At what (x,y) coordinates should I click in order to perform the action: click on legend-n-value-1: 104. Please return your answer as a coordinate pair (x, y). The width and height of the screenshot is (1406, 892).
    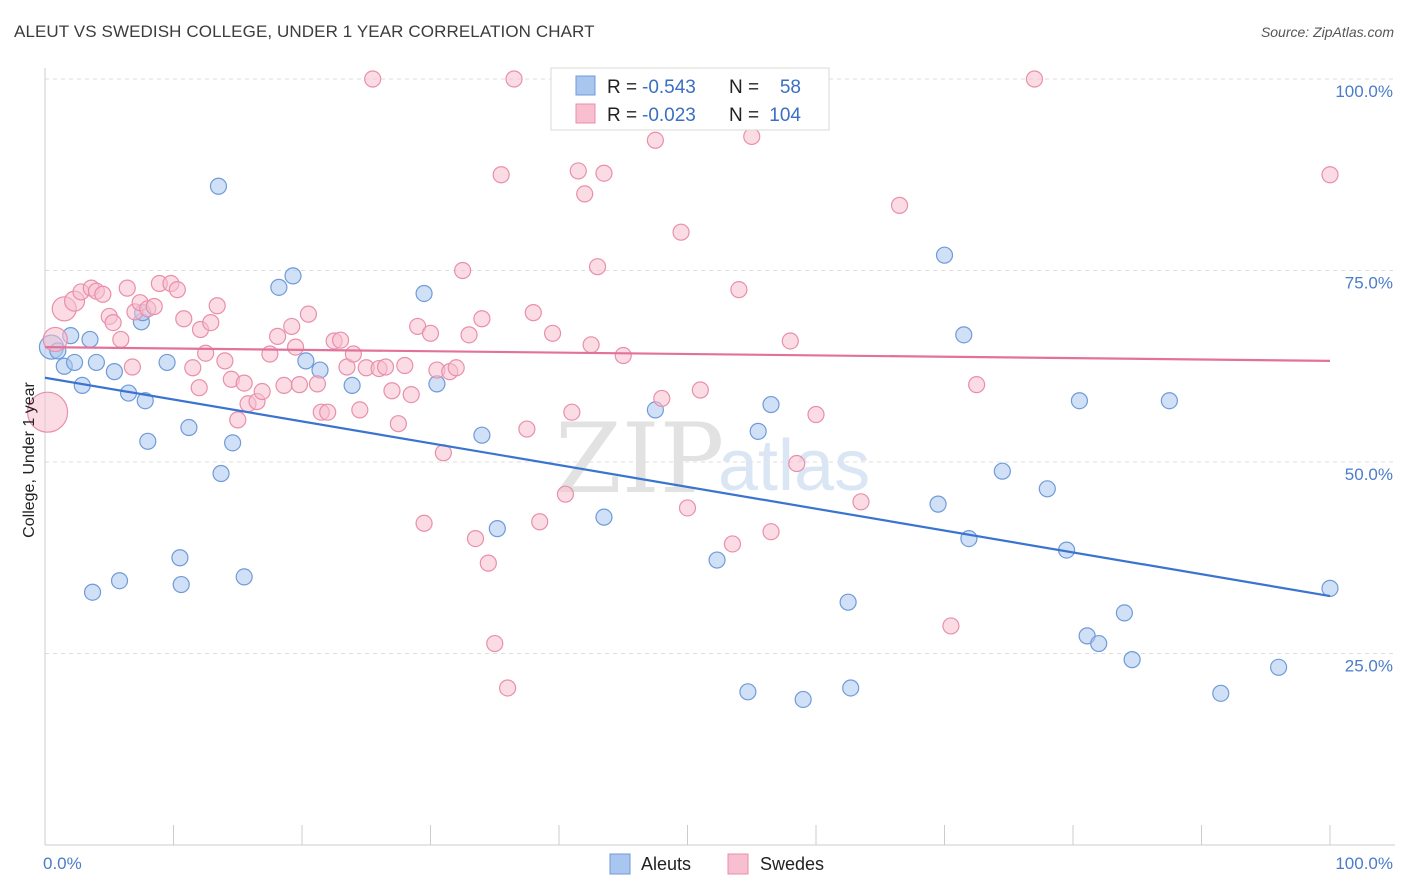
    Looking at the image, I should click on (785, 115).